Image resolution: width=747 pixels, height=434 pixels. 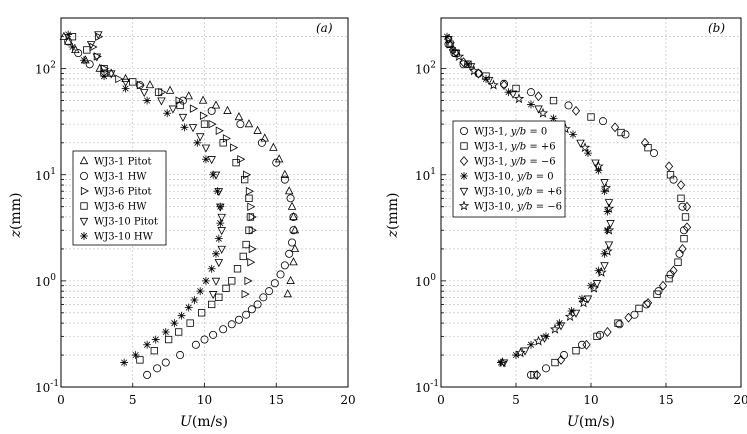 I want to click on y-axis-label-a: z(mm), so click(x=16, y=216).